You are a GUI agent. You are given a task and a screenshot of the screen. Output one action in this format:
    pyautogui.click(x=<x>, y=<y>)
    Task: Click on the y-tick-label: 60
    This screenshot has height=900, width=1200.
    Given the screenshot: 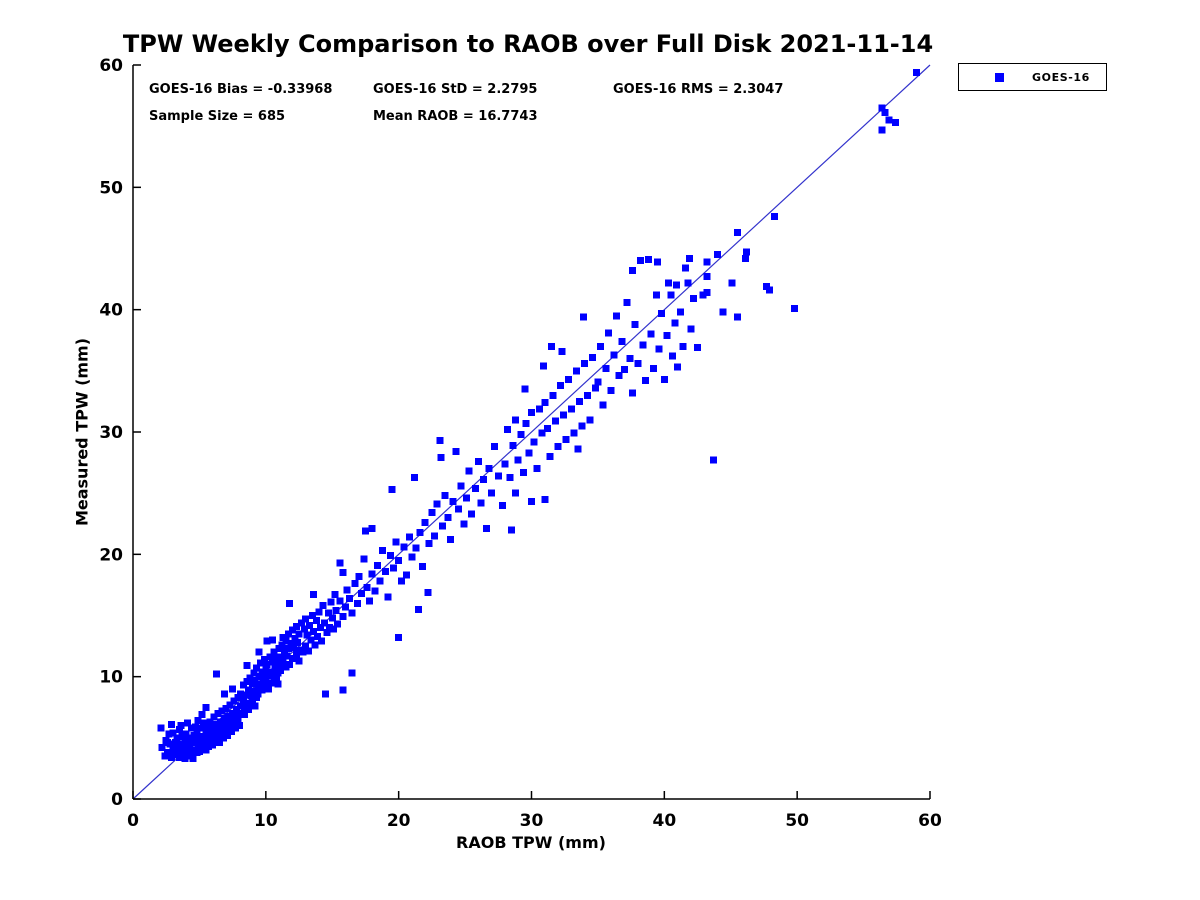 What is the action you would take?
    pyautogui.click(x=111, y=66)
    